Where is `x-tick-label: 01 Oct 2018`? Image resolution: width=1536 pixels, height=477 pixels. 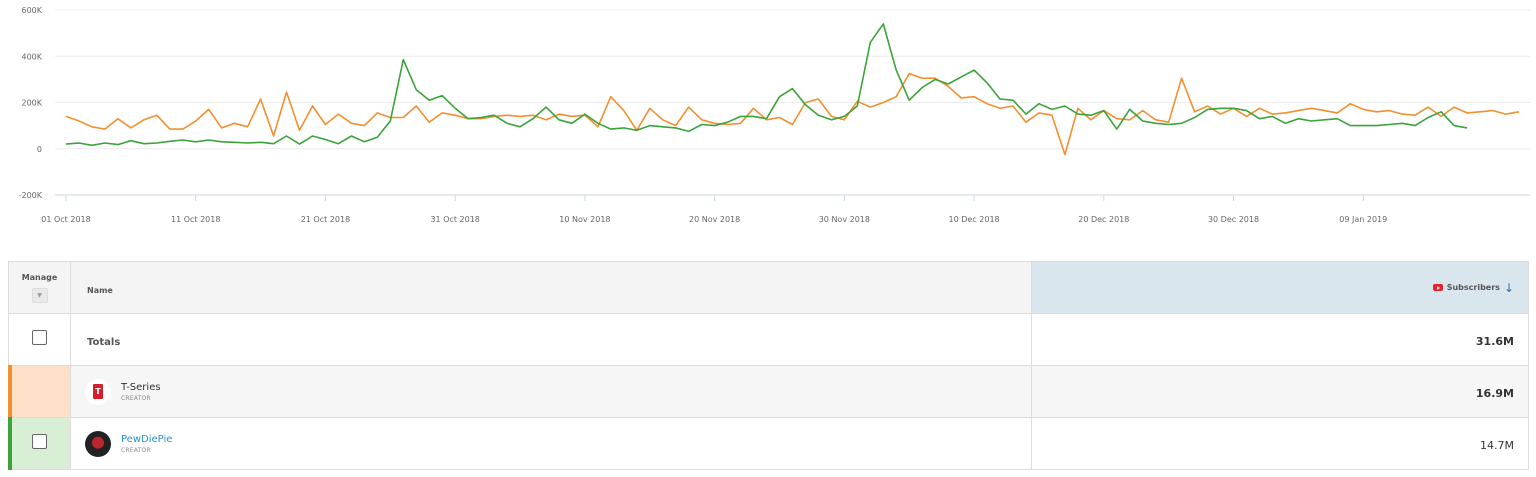 x-tick-label: 01 Oct 2018 is located at coordinates (65, 219).